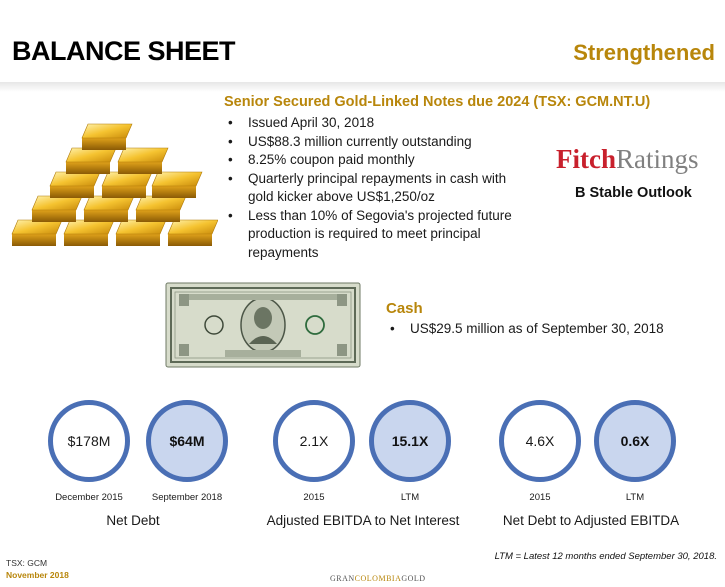  I want to click on list-item: Issued April 30, 2018, so click(374, 123).